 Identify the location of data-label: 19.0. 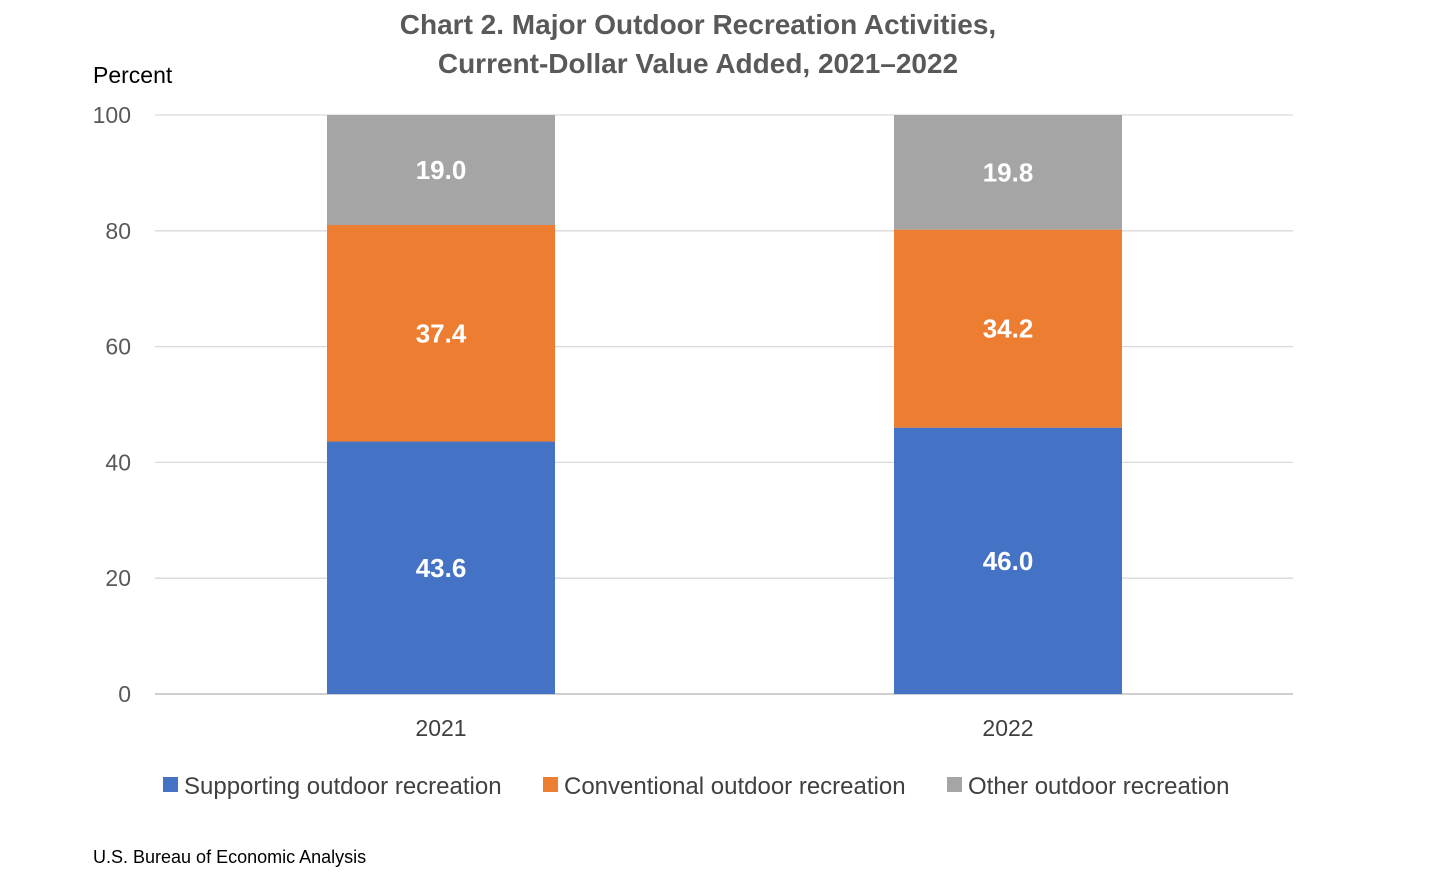
(441, 170).